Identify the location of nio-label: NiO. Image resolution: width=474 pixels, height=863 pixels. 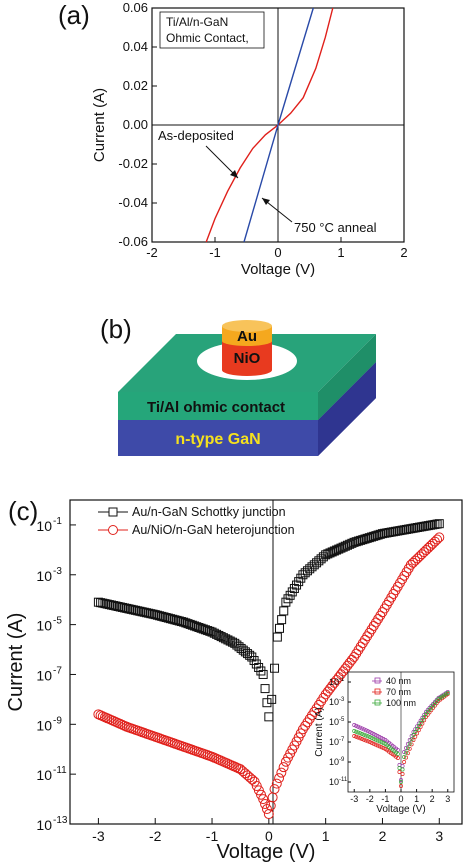
(247, 358).